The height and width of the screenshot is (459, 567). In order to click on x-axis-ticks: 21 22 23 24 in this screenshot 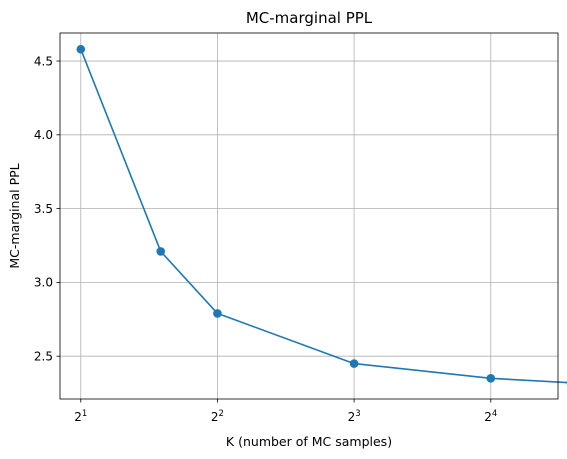, I will do `click(285, 411)`.